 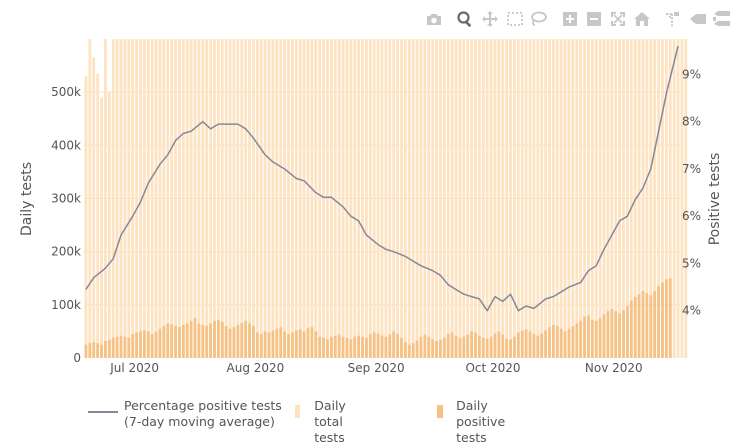 I want to click on pan-button, so click(x=490, y=19).